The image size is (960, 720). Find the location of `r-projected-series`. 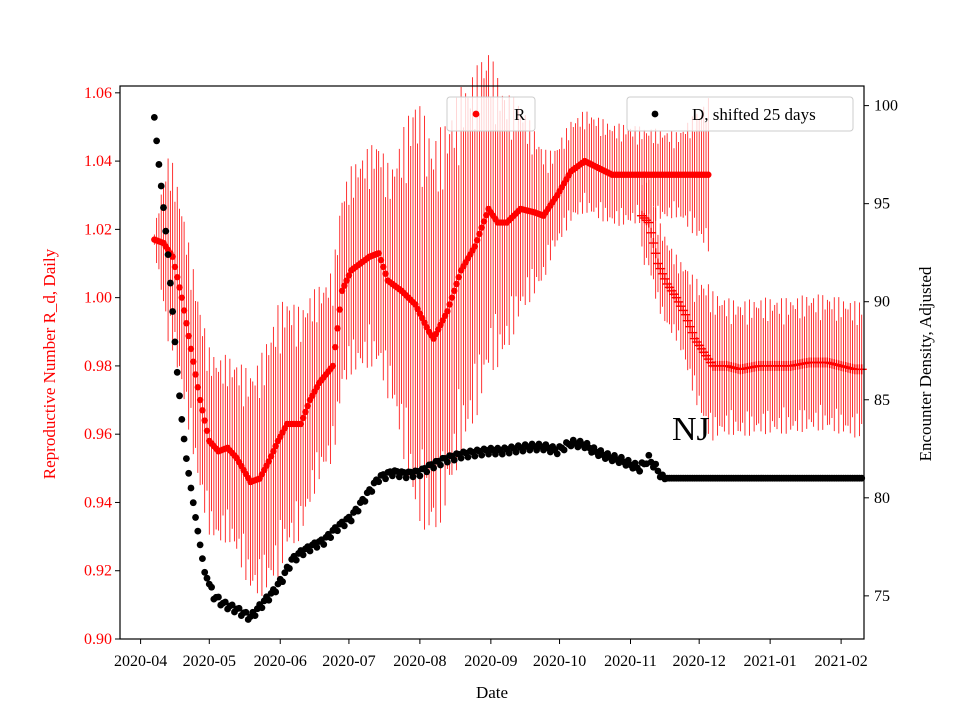

r-projected-series is located at coordinates (751, 292).